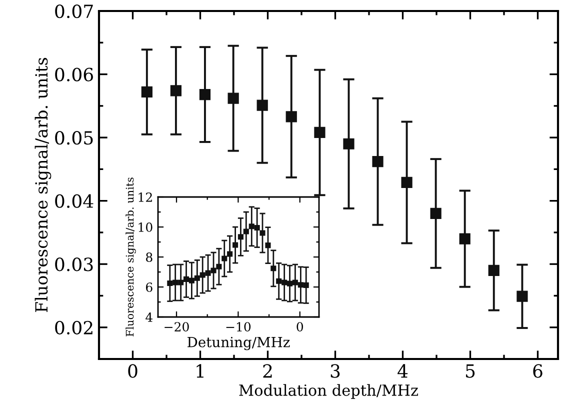  I want to click on x-tick-label: 4, so click(403, 371).